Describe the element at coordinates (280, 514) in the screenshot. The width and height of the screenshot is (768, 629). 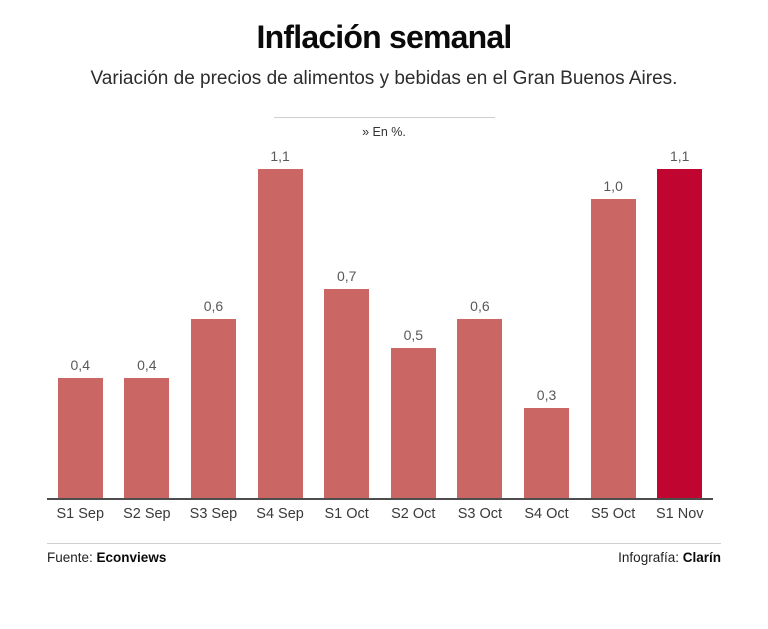
I see `x-tick-label: S4 Sep` at that location.